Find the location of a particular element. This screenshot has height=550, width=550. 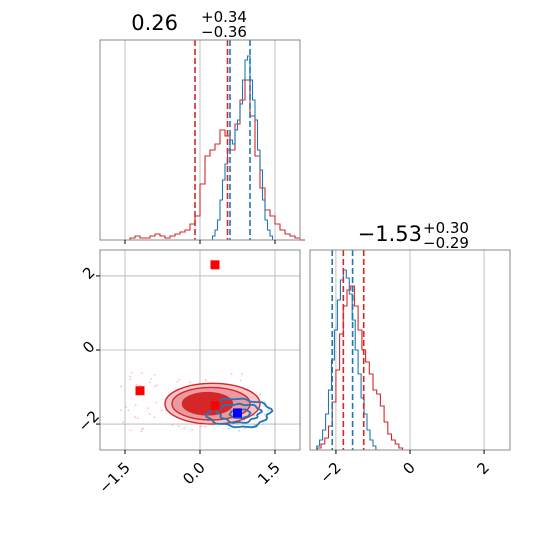

title-param1-minus: −0.36 is located at coordinates (224, 32).